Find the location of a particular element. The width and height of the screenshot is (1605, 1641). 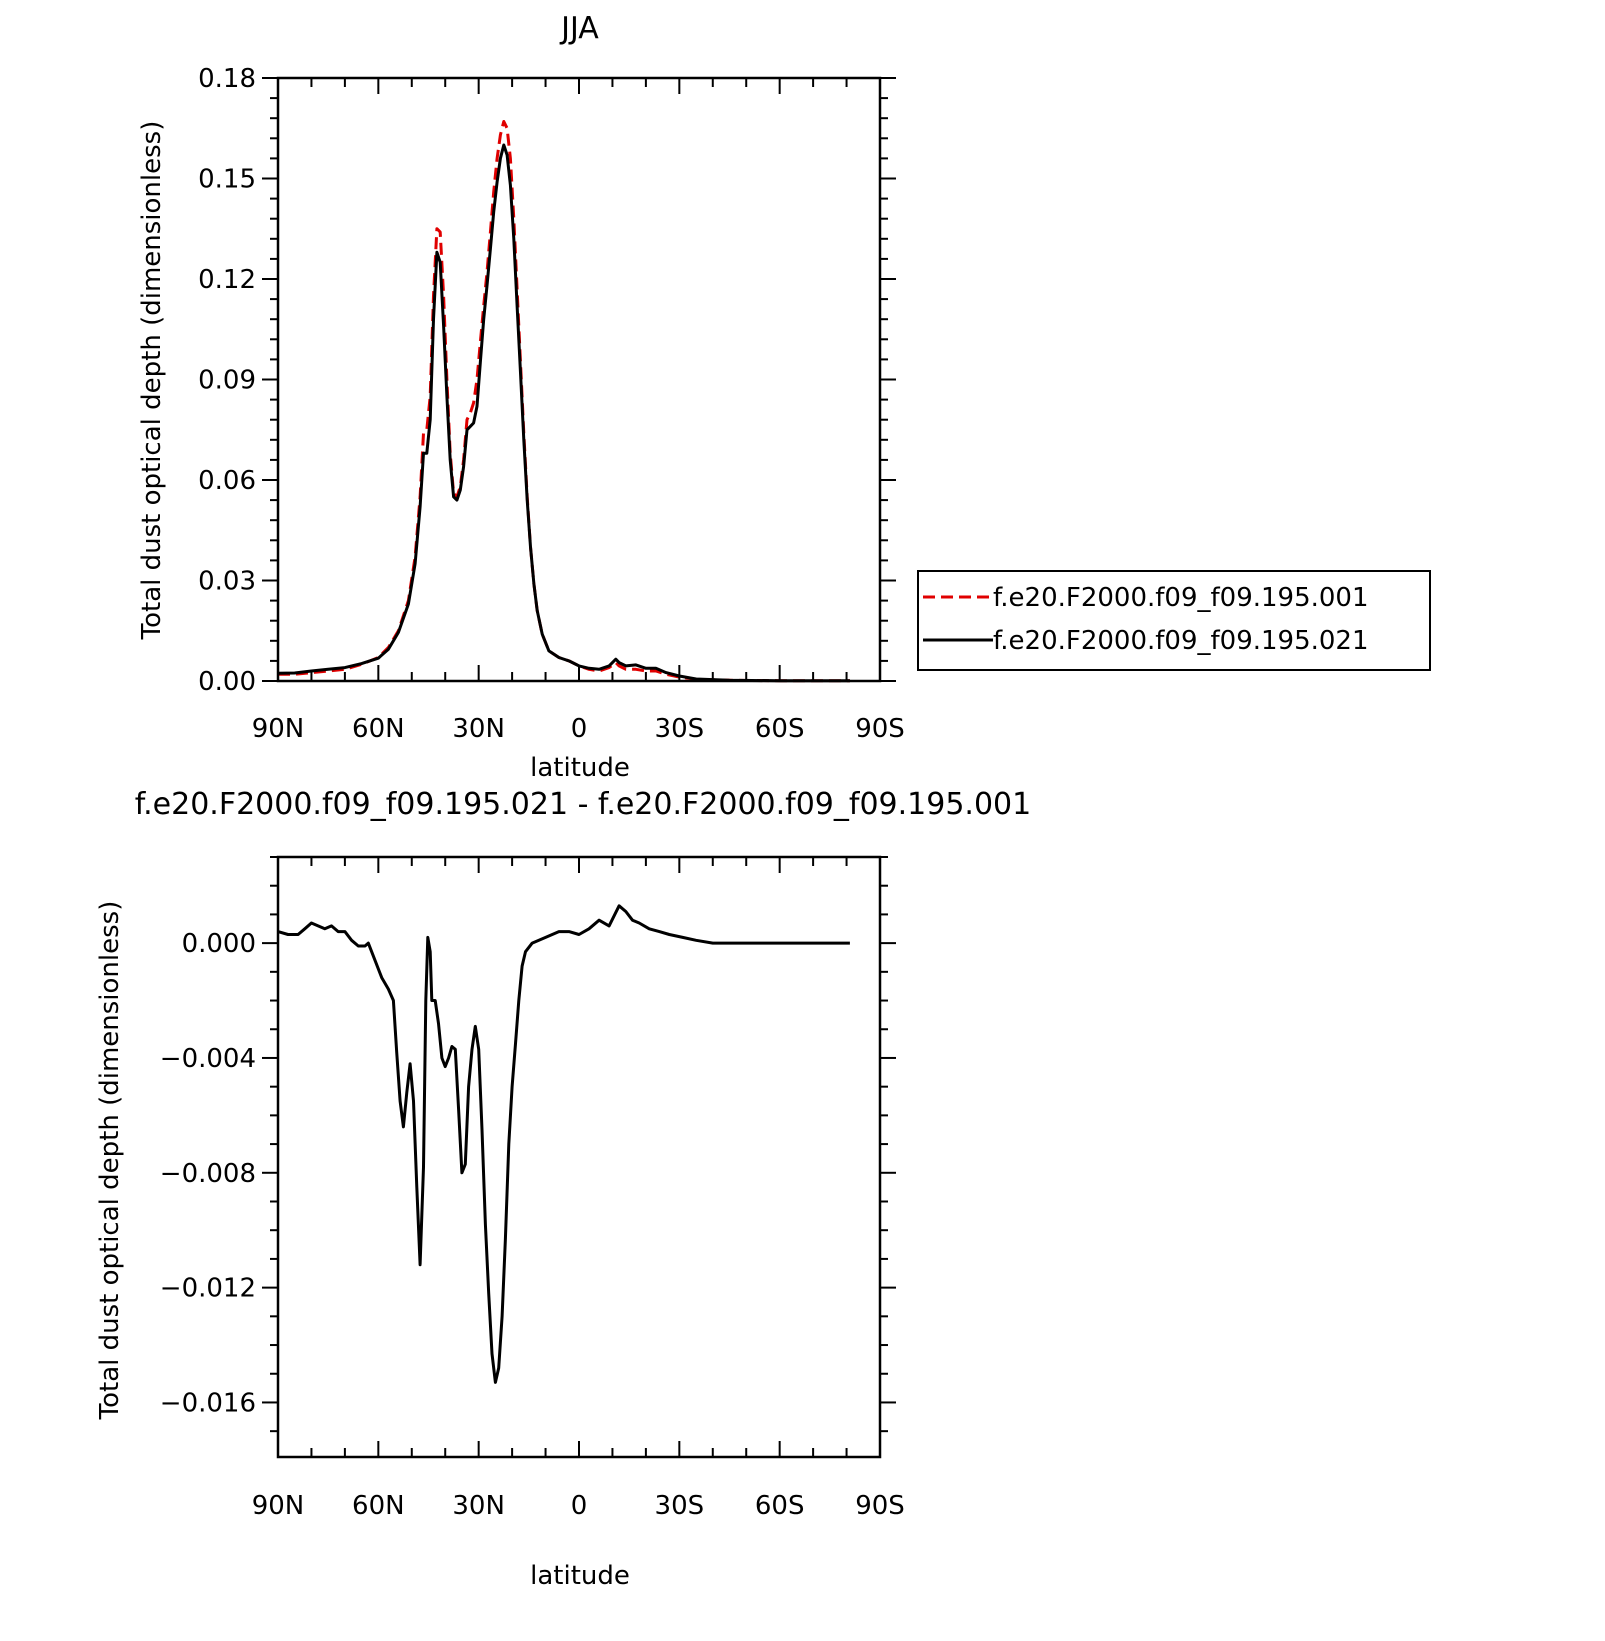

bottom-x-tick-label: 30S is located at coordinates (680, 1506).